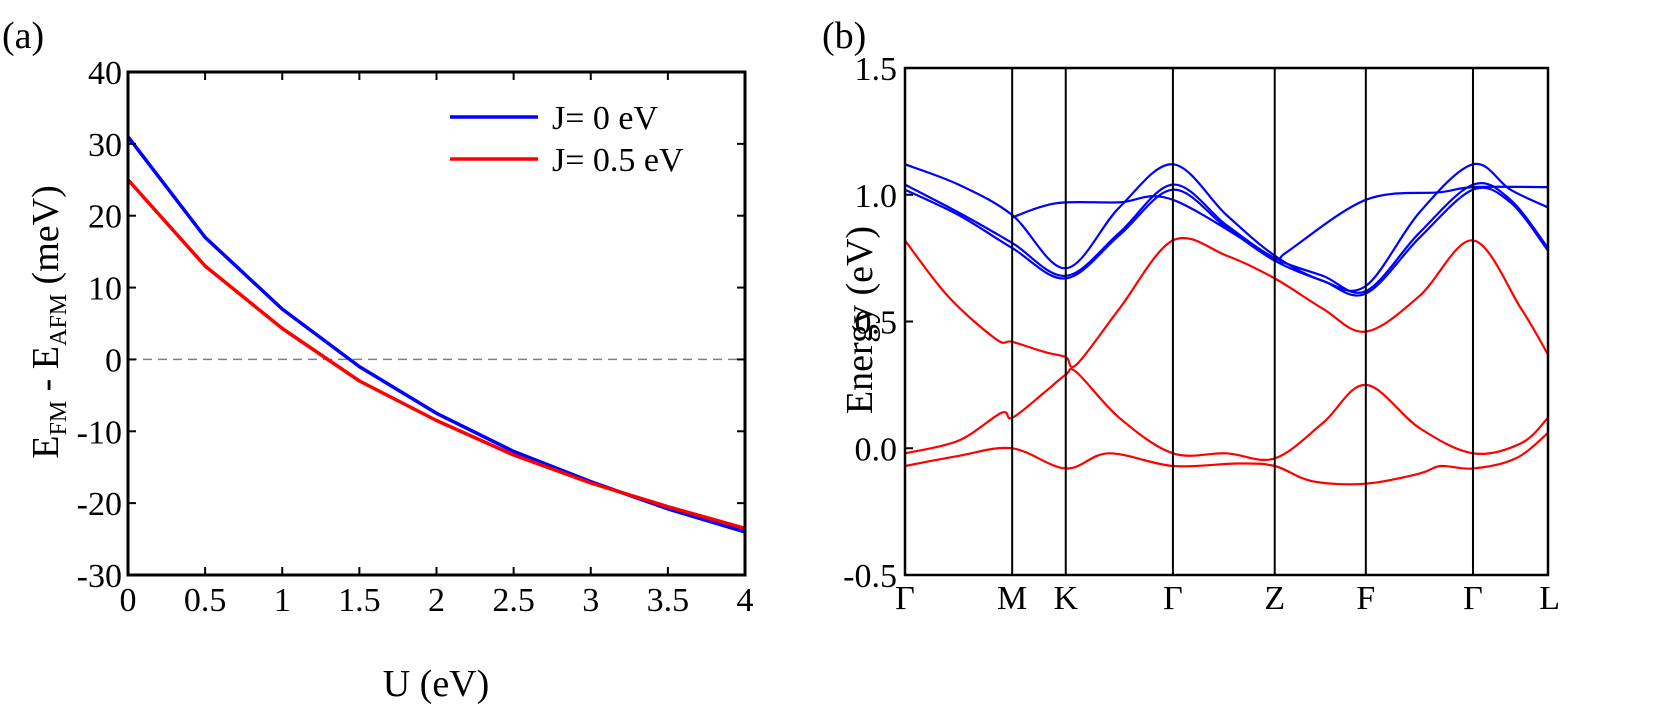 The image size is (1655, 709). Describe the element at coordinates (870, 576) in the screenshot. I see `band-y-tick-label: -0.5` at that location.